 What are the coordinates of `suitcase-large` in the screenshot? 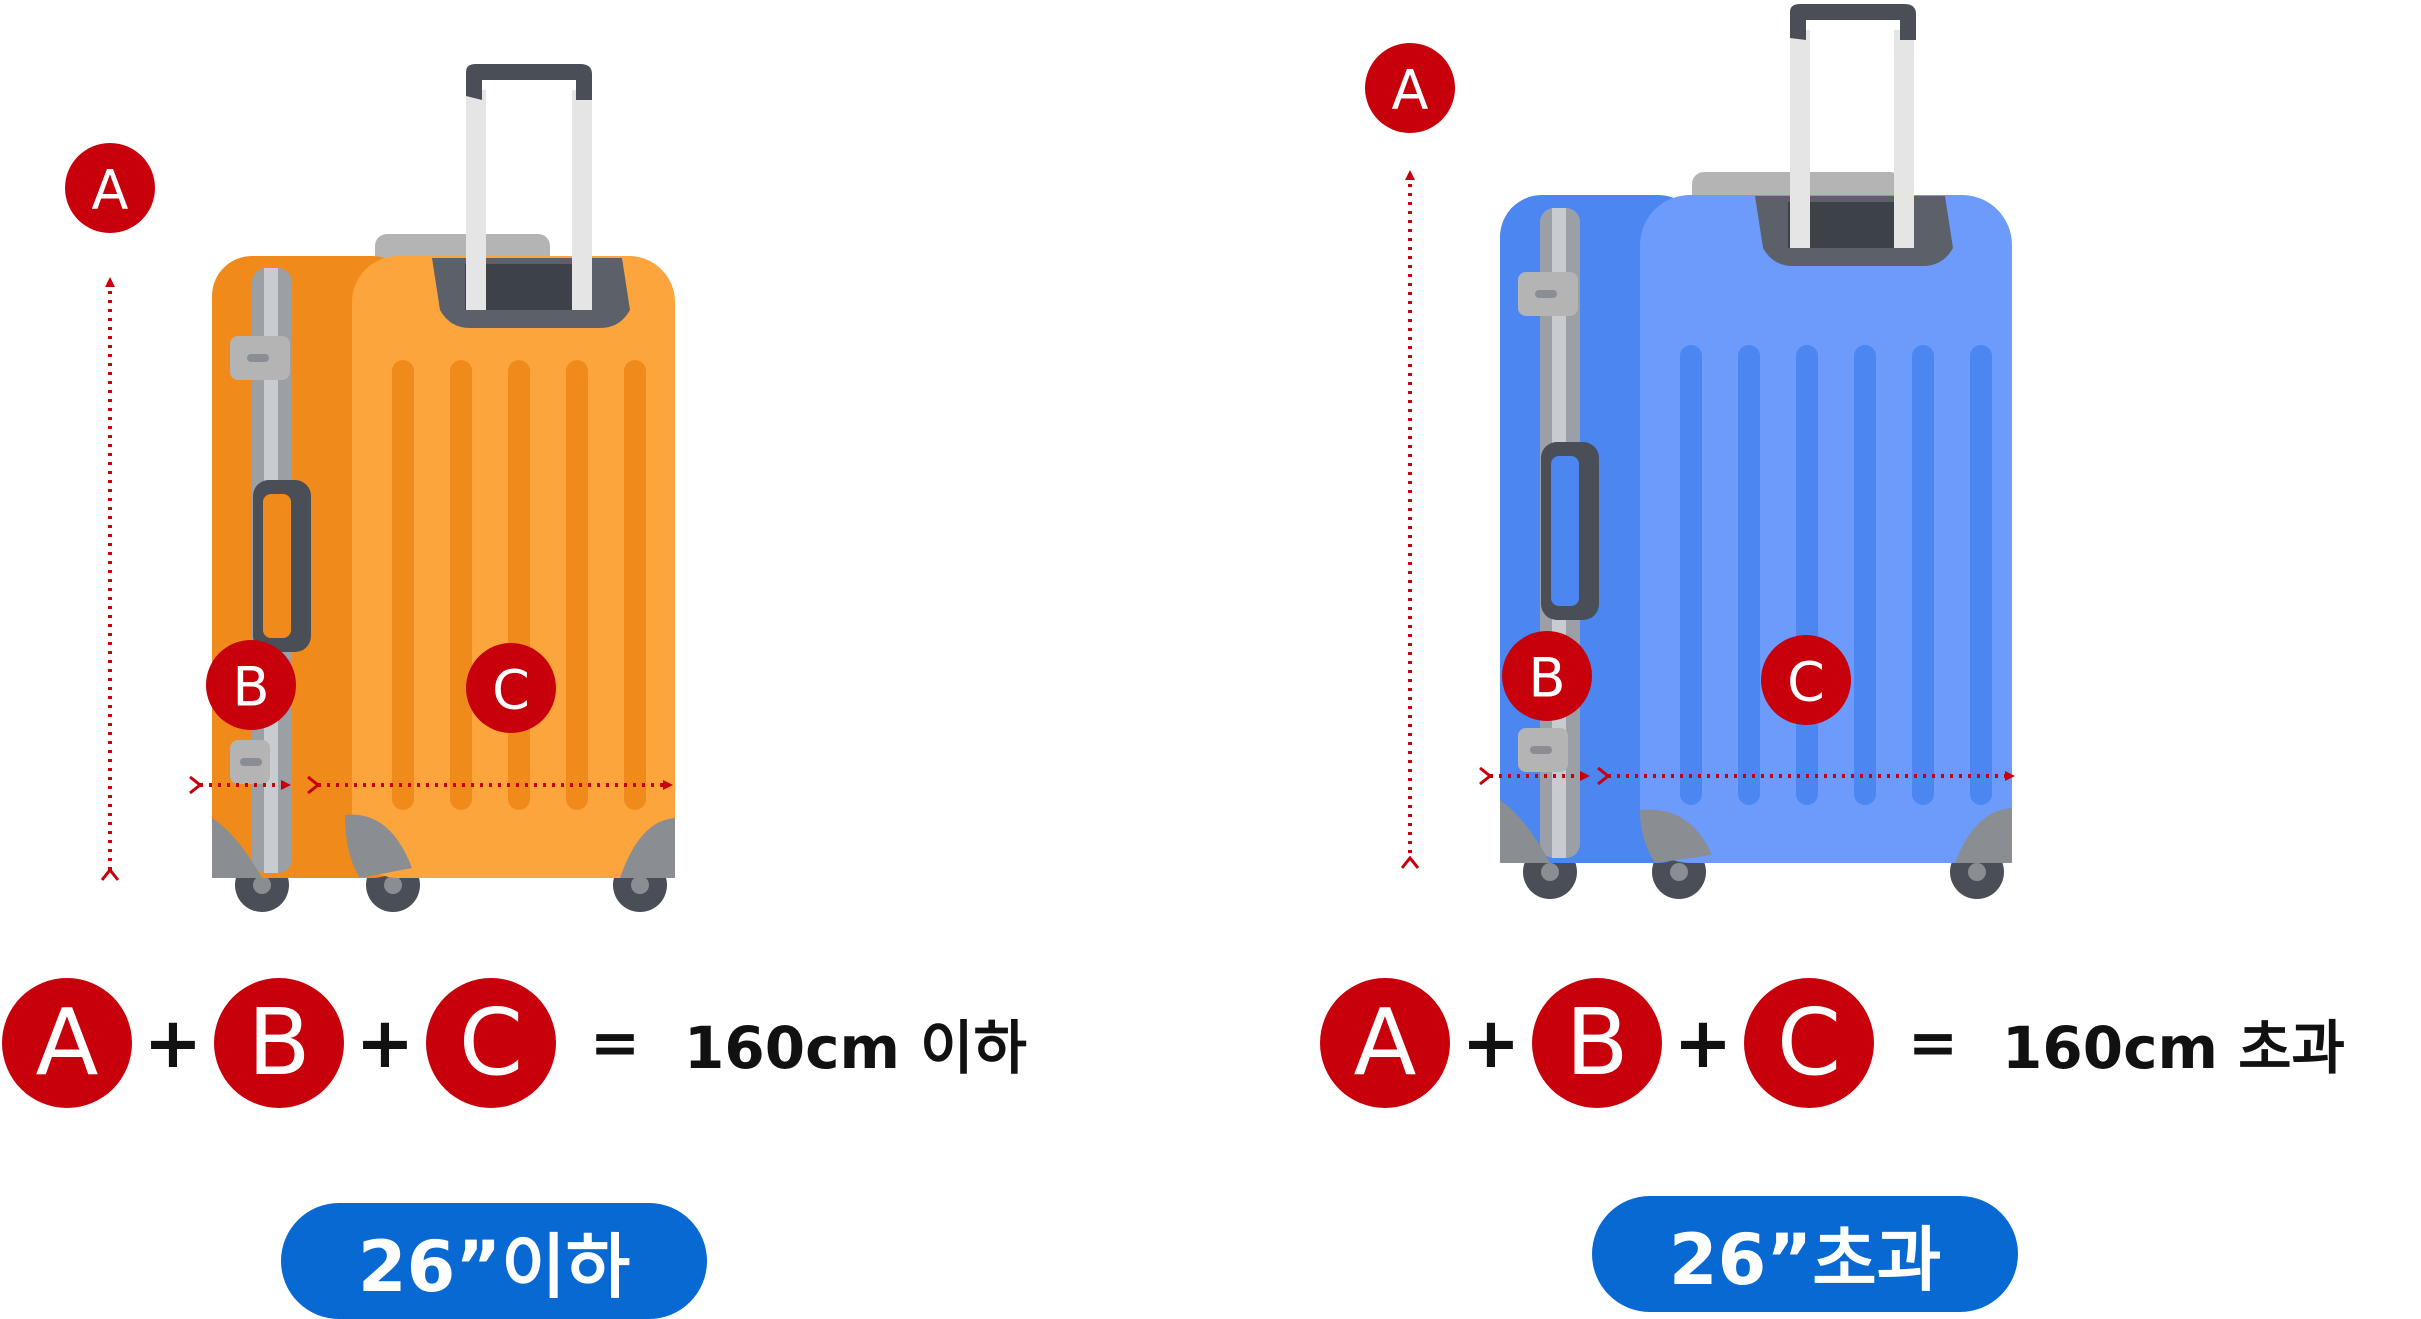 It's located at (1756, 451).